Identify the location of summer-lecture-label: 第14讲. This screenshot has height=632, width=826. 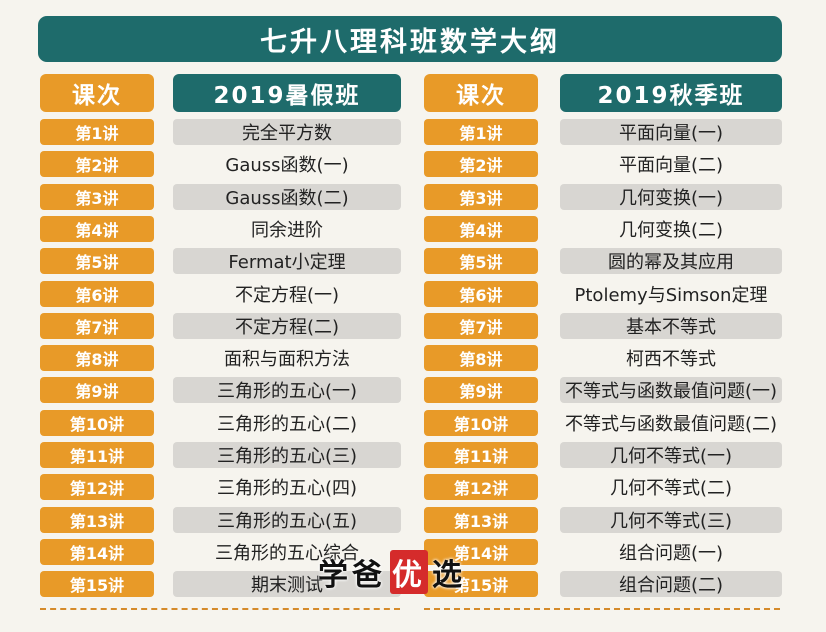
(97, 552).